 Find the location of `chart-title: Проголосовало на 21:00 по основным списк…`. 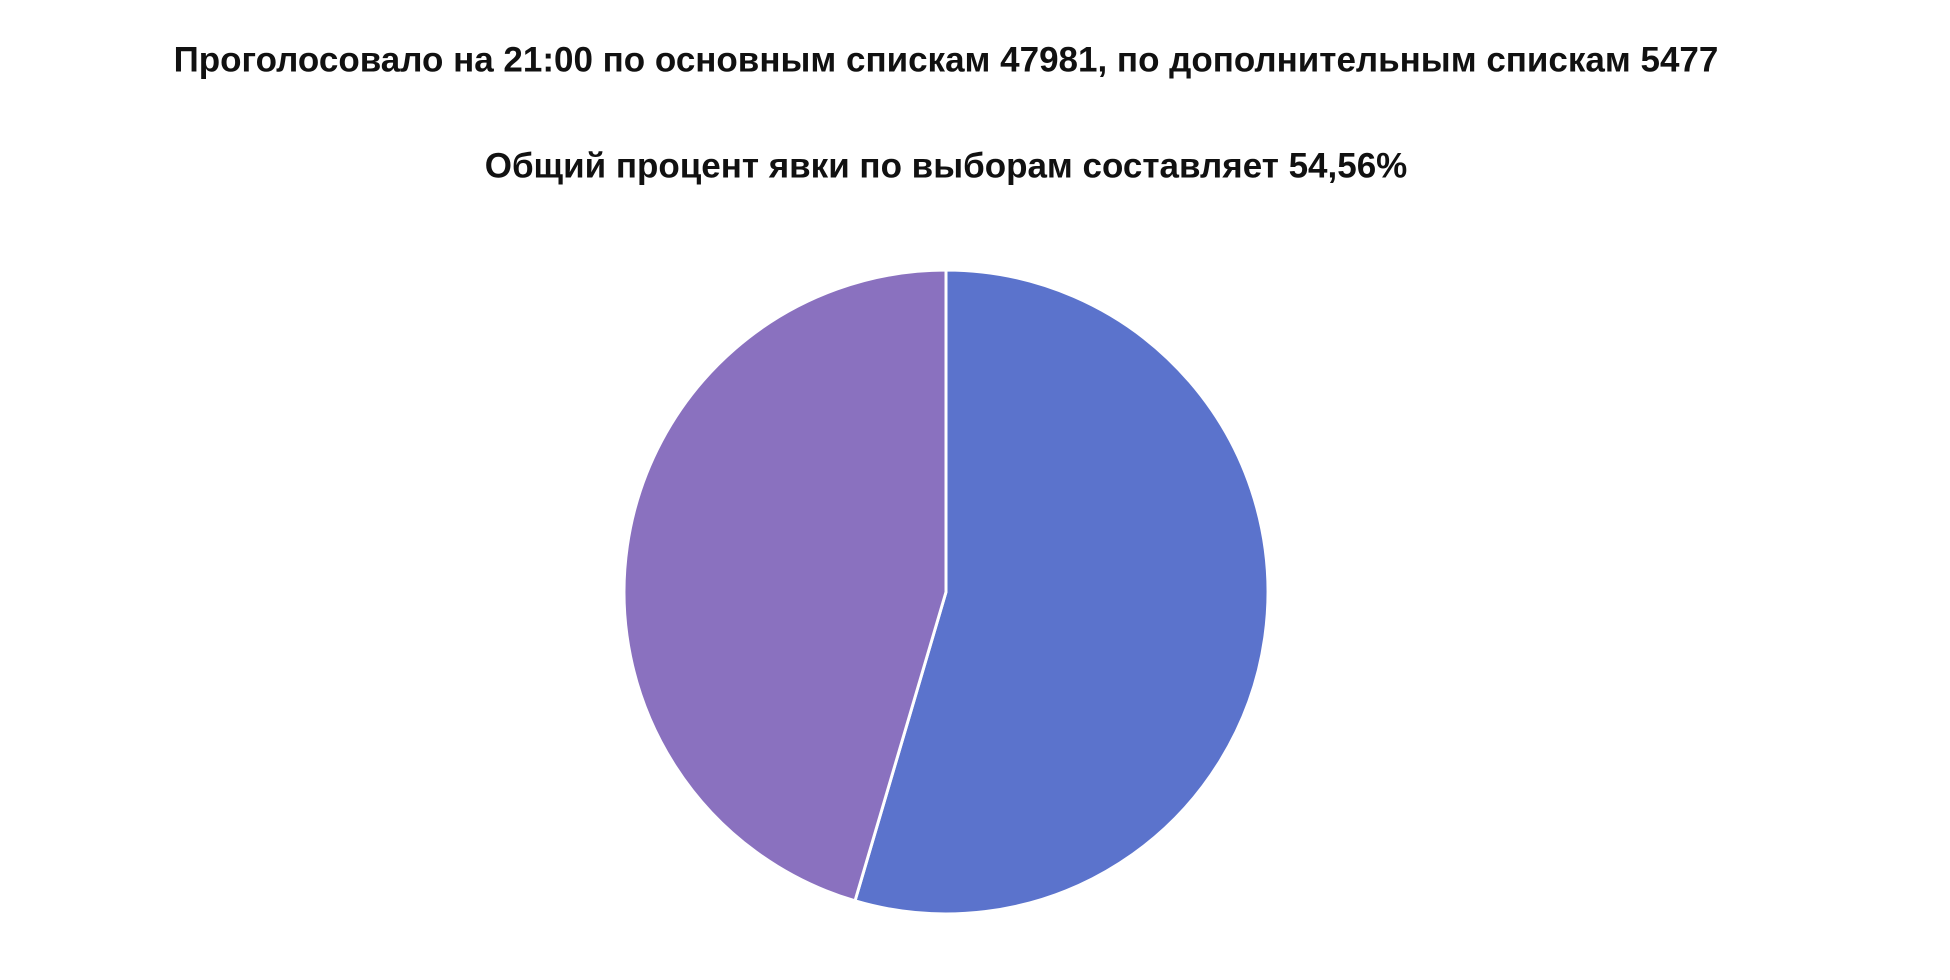

chart-title: Проголосовало на 21:00 по основным списк… is located at coordinates (946, 59).